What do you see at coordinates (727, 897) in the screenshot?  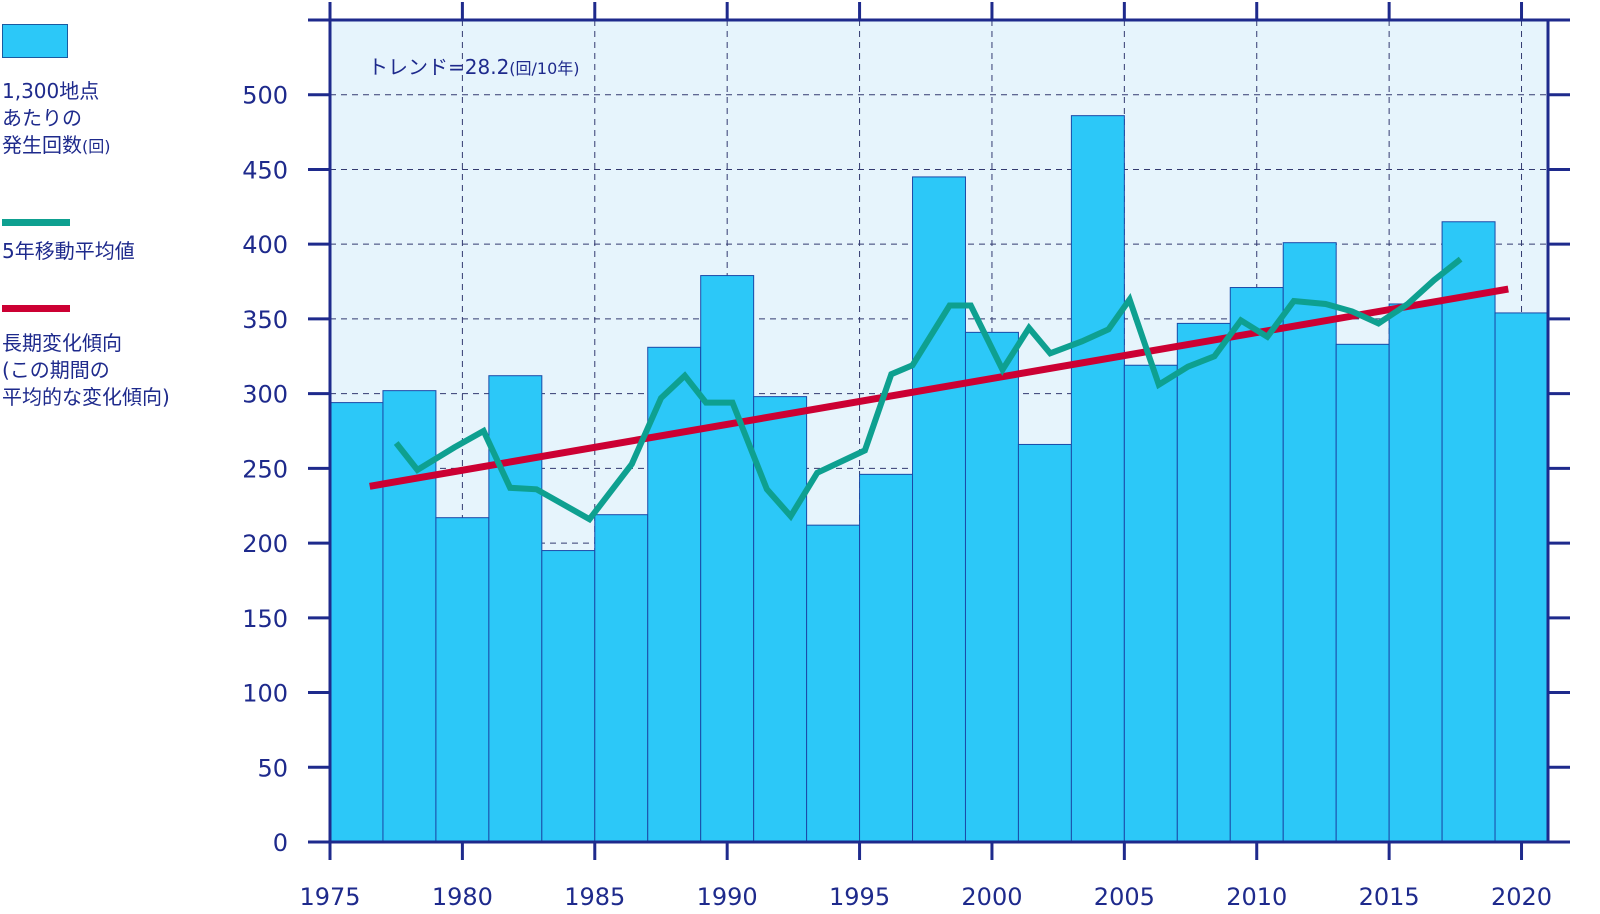 I see `x-tick-label: 1990` at bounding box center [727, 897].